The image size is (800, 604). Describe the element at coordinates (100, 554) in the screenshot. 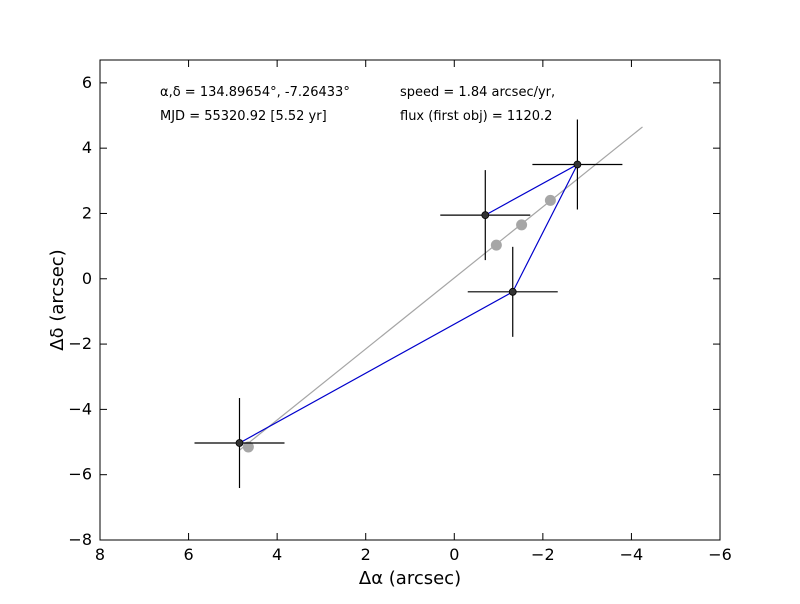

I see `x-tick-label: 8` at that location.